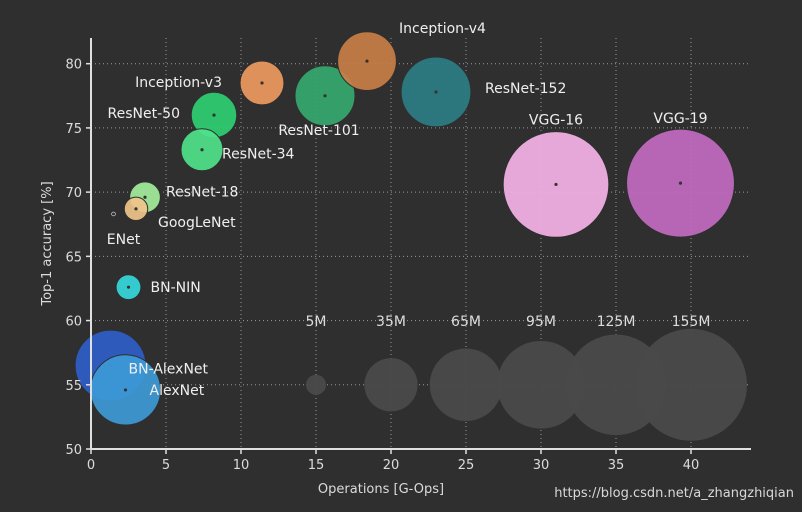  Describe the element at coordinates (466, 322) in the screenshot. I see `size-legend-label: 65M` at that location.